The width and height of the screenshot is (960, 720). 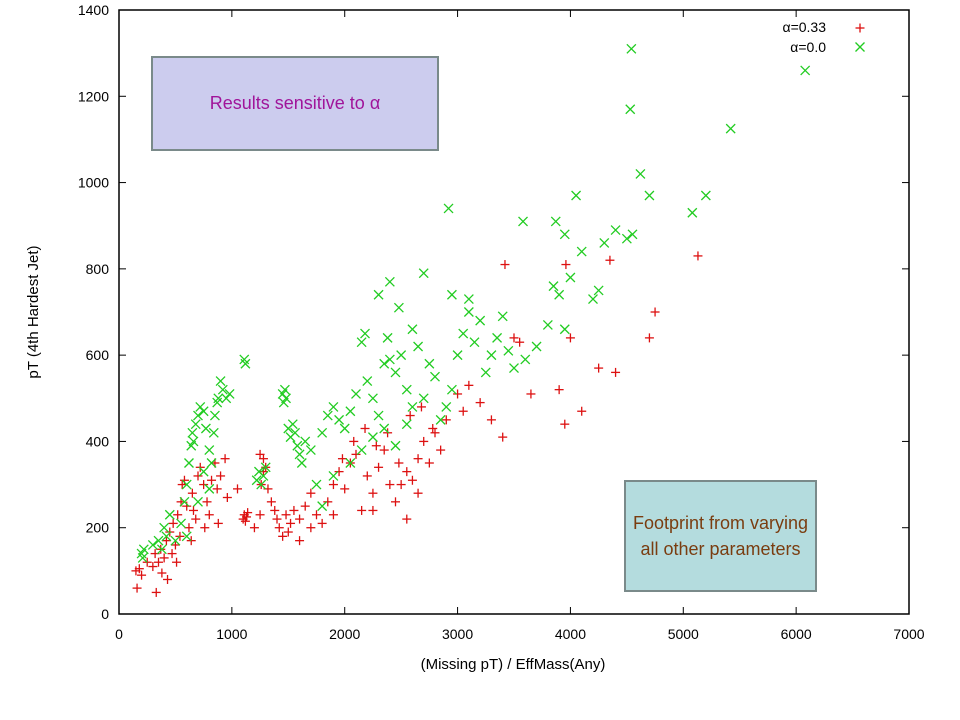 I want to click on y-tick-label: 1400, so click(x=93, y=10).